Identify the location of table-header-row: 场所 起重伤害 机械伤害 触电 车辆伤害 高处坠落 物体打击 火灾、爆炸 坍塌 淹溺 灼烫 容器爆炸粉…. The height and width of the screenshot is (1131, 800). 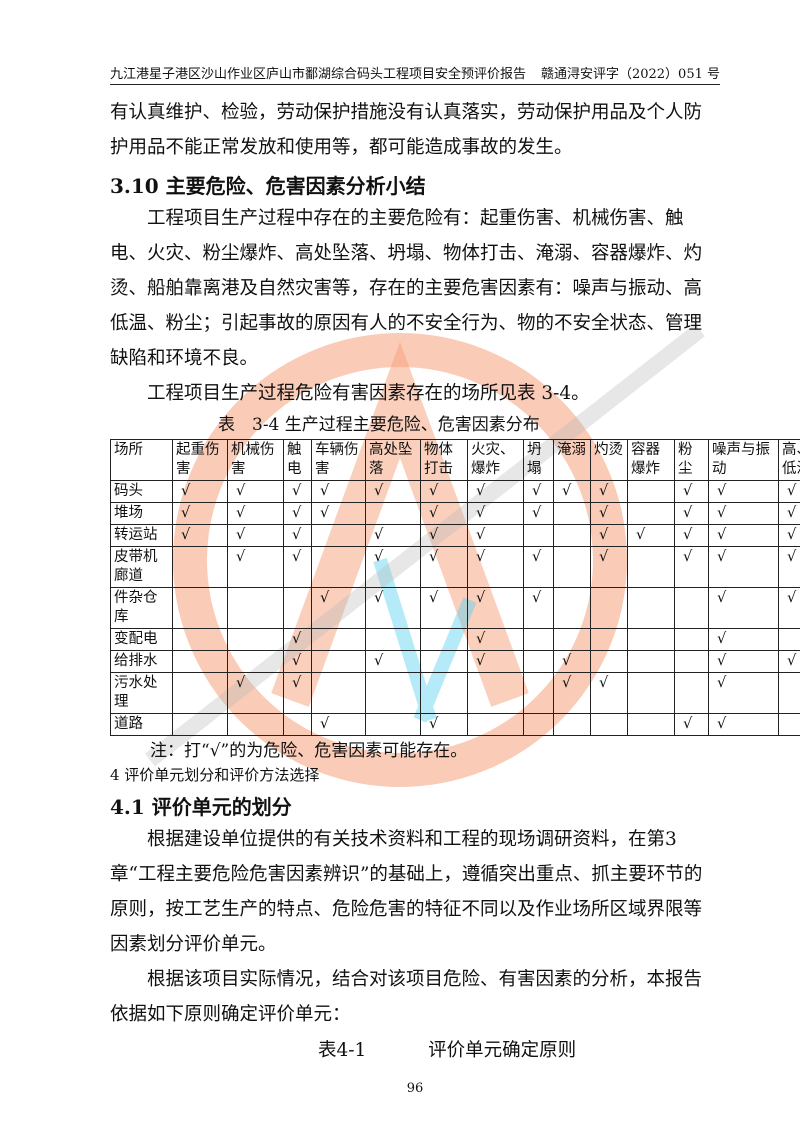
(455, 460).